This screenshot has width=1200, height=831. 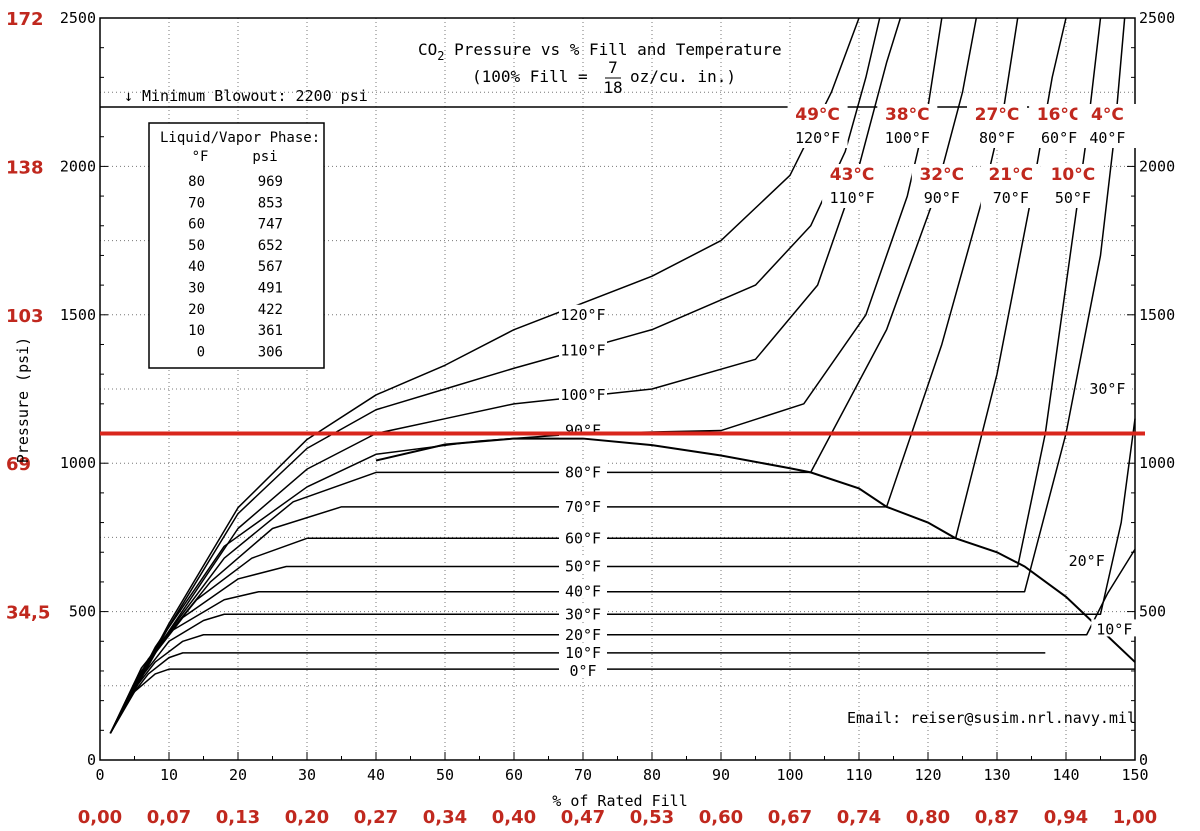 I want to click on x-tick-label: 40, so click(x=376, y=775).